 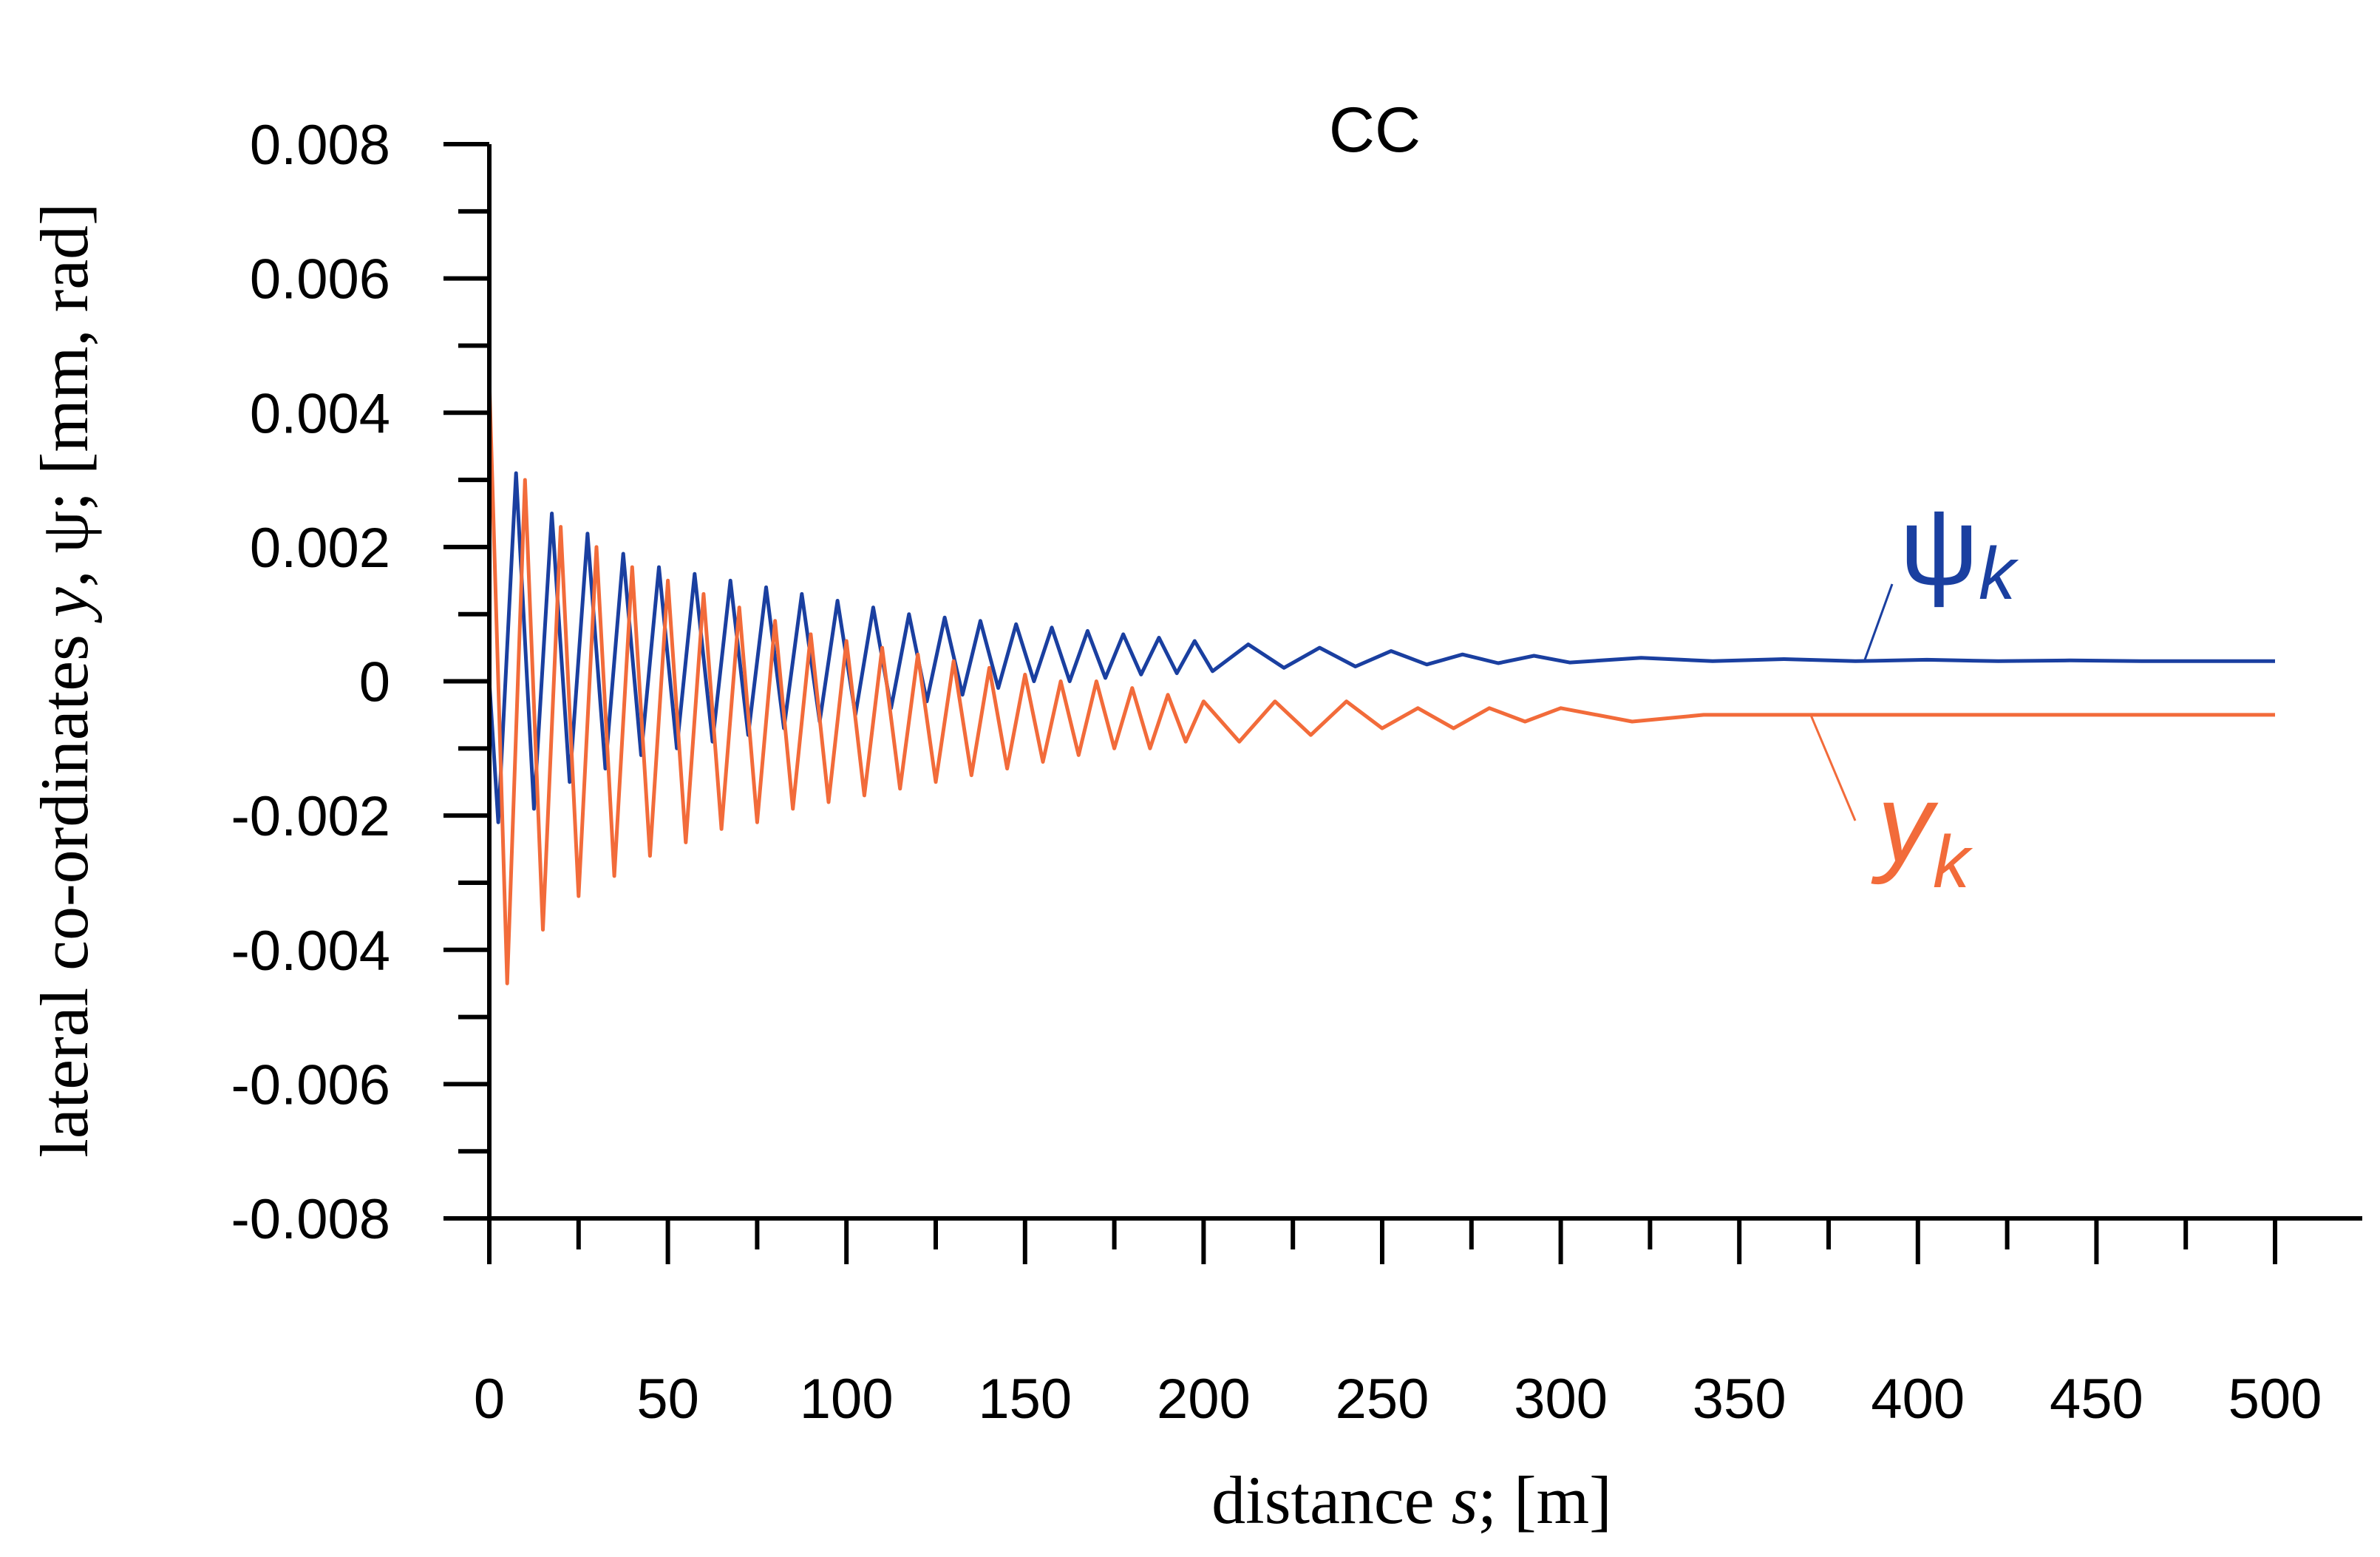 I want to click on y-tick-label: -0.002, so click(x=311, y=816).